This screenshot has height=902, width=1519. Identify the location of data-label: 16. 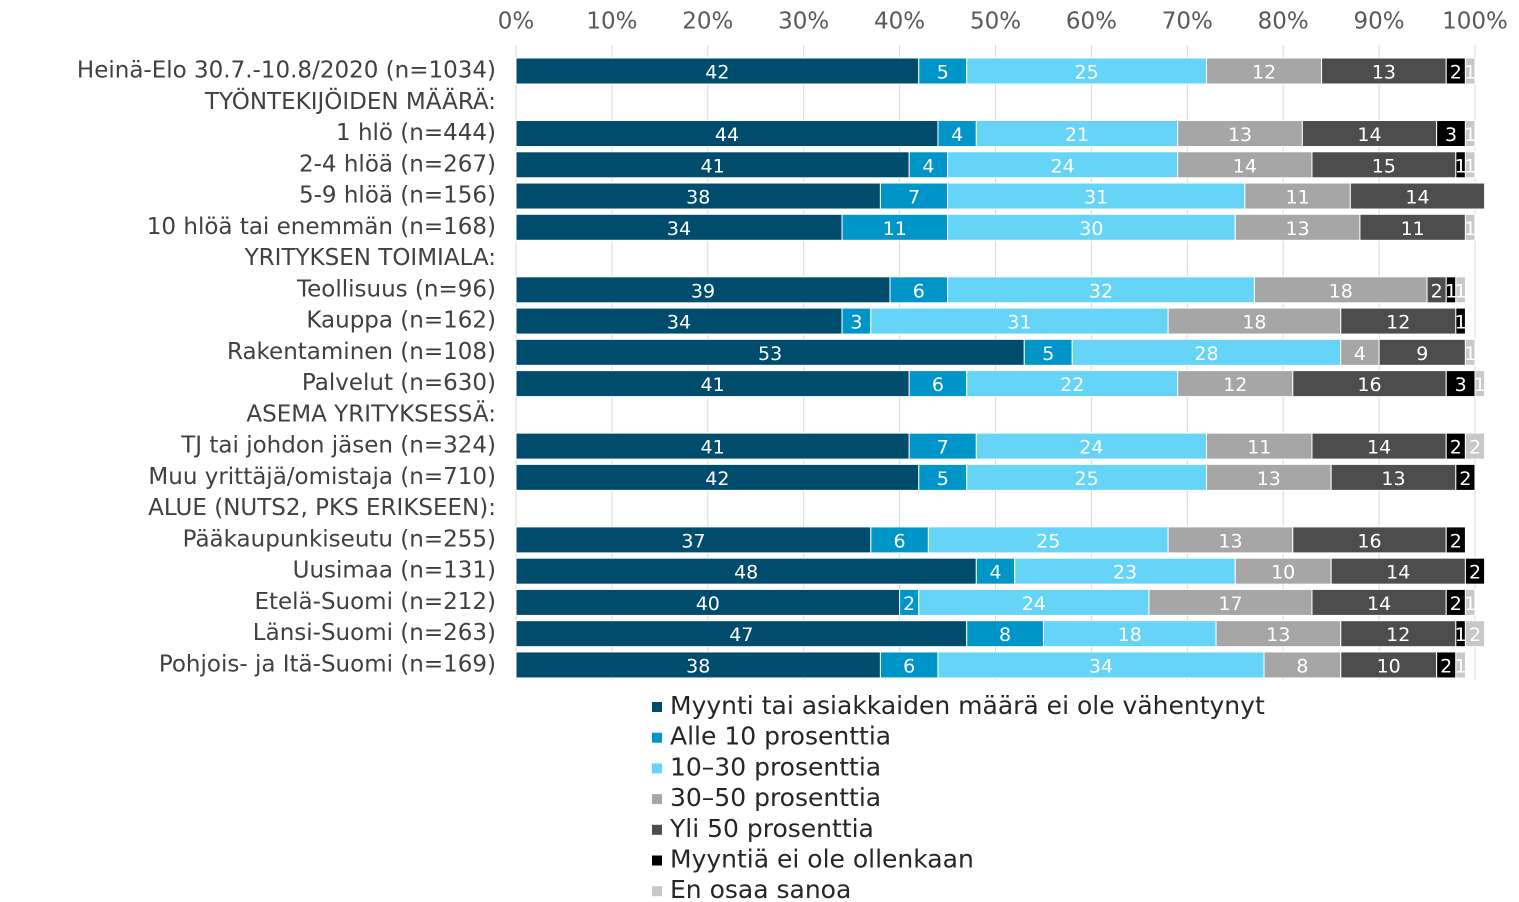
(1369, 541).